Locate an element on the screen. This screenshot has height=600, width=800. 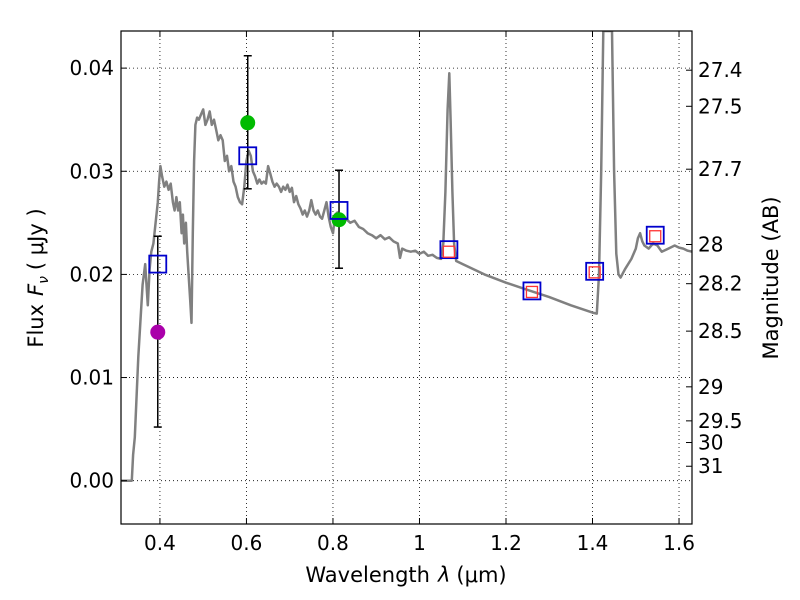
y-tick-label: 0.04 is located at coordinates (91, 68).